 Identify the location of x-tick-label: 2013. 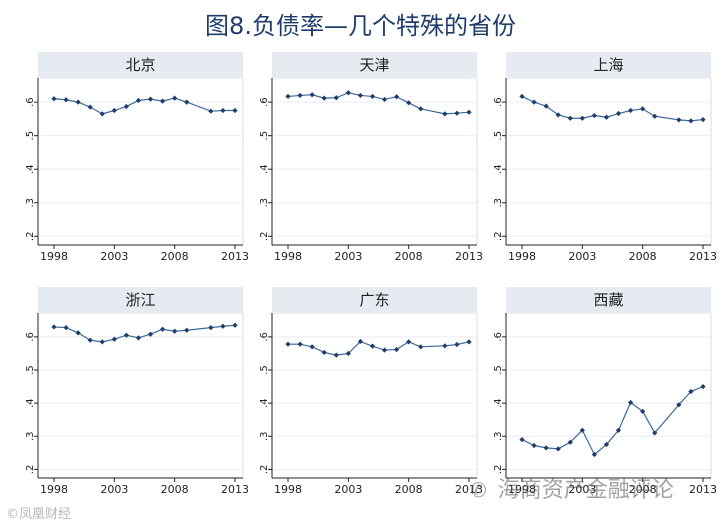
(703, 256).